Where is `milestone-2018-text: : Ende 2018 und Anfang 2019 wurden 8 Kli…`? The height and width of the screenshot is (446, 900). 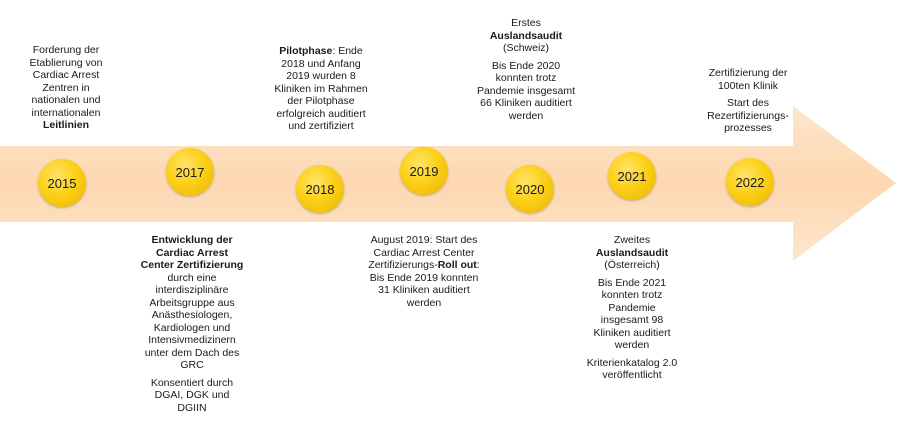 milestone-2018-text: : Ende 2018 und Anfang 2019 wurden 8 Kli… is located at coordinates (321, 88).